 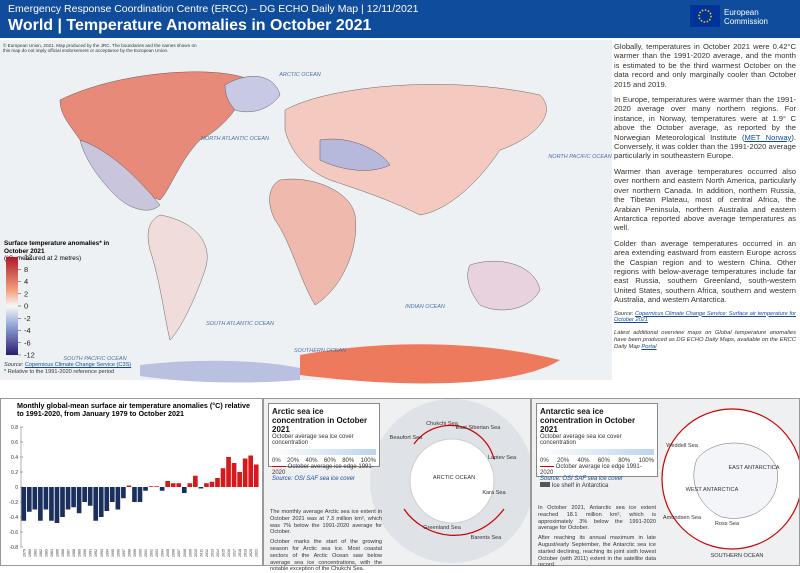 What do you see at coordinates (102, 553) in the screenshot?
I see `x-tick-label: 1993` at bounding box center [102, 553].